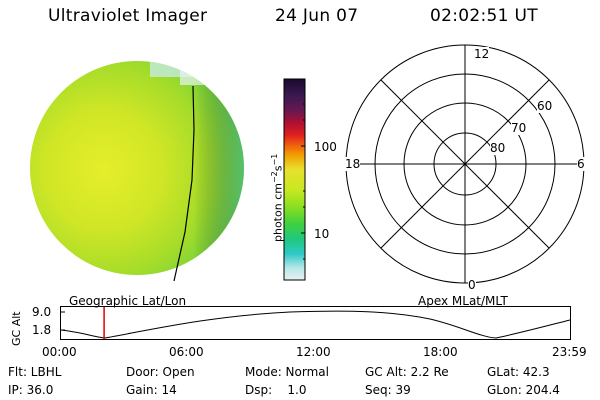 Image resolution: width=600 pixels, height=400 pixels. What do you see at coordinates (472, 285) in the screenshot?
I see `mlt-label-0: 0` at bounding box center [472, 285].